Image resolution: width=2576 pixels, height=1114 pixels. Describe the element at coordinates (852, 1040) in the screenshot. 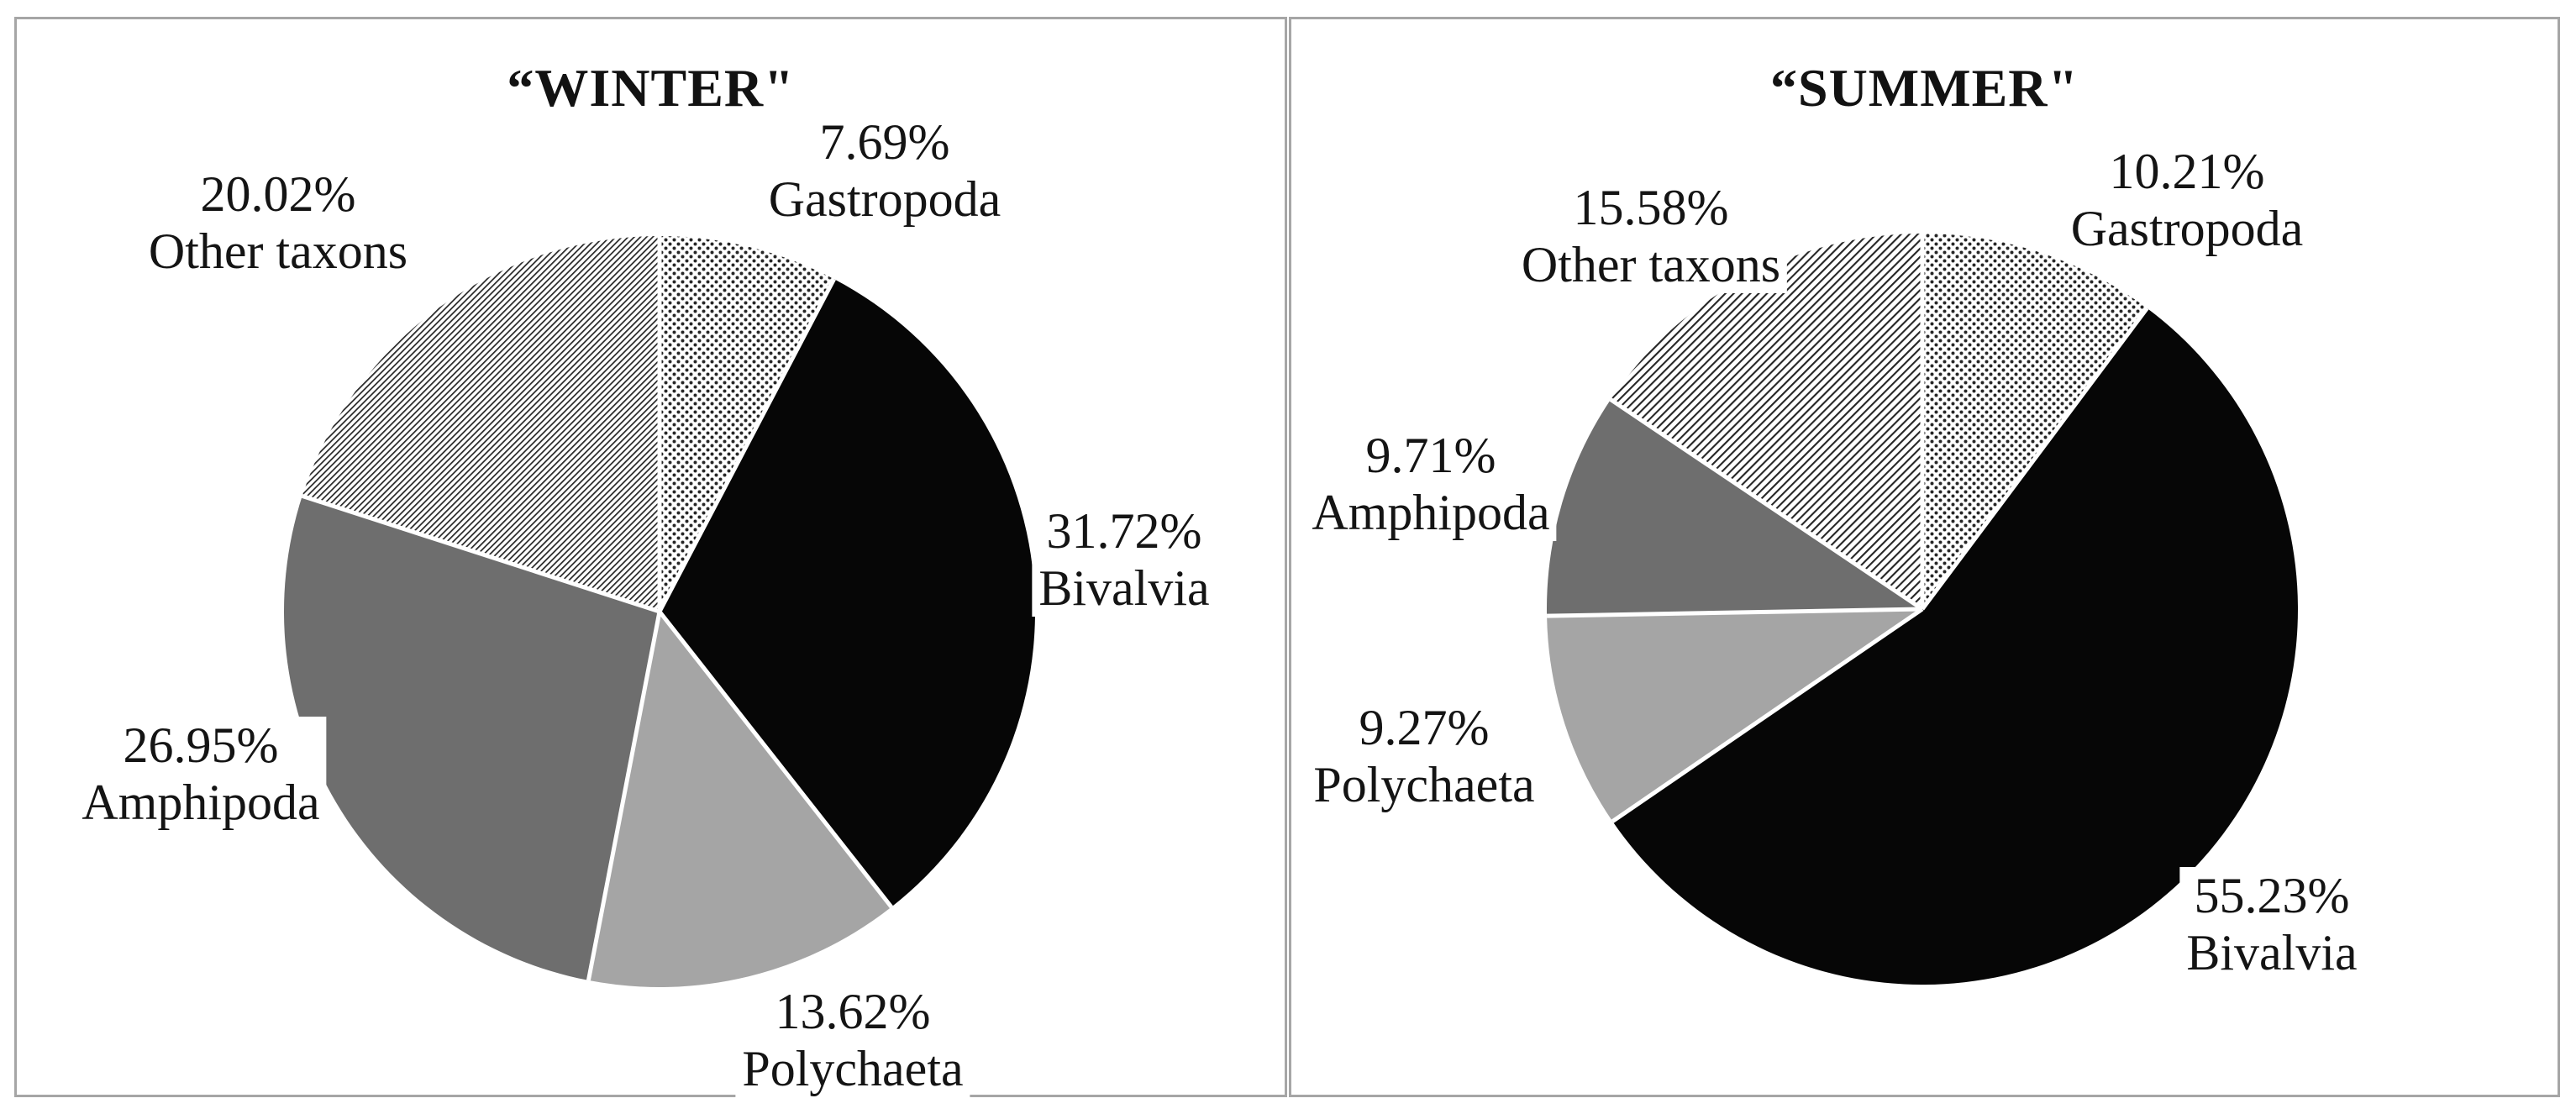

I see `label-polychaeta: 13.62% Polychaeta` at that location.